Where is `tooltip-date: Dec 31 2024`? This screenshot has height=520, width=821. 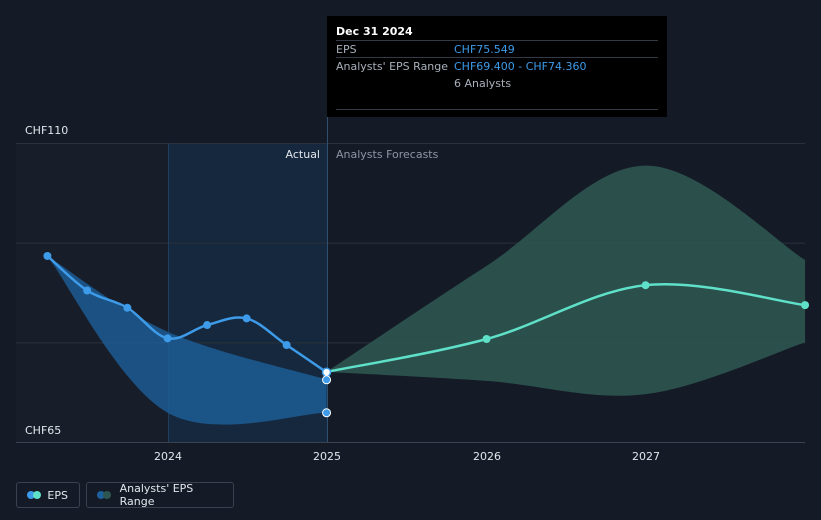 tooltip-date: Dec 31 2024 is located at coordinates (374, 31).